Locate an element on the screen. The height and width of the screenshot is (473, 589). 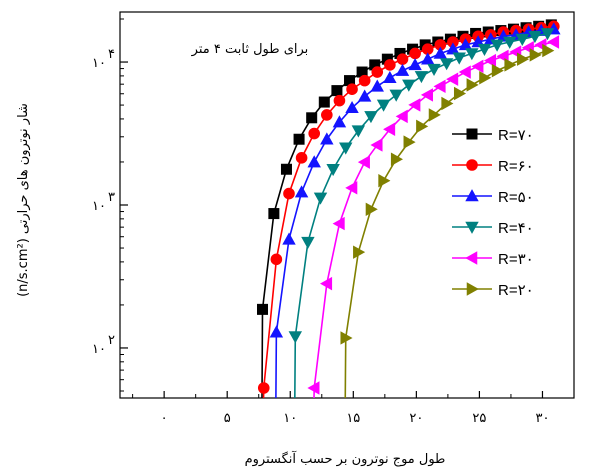
x-tick-label: ۲۵ is located at coordinates (479, 418).